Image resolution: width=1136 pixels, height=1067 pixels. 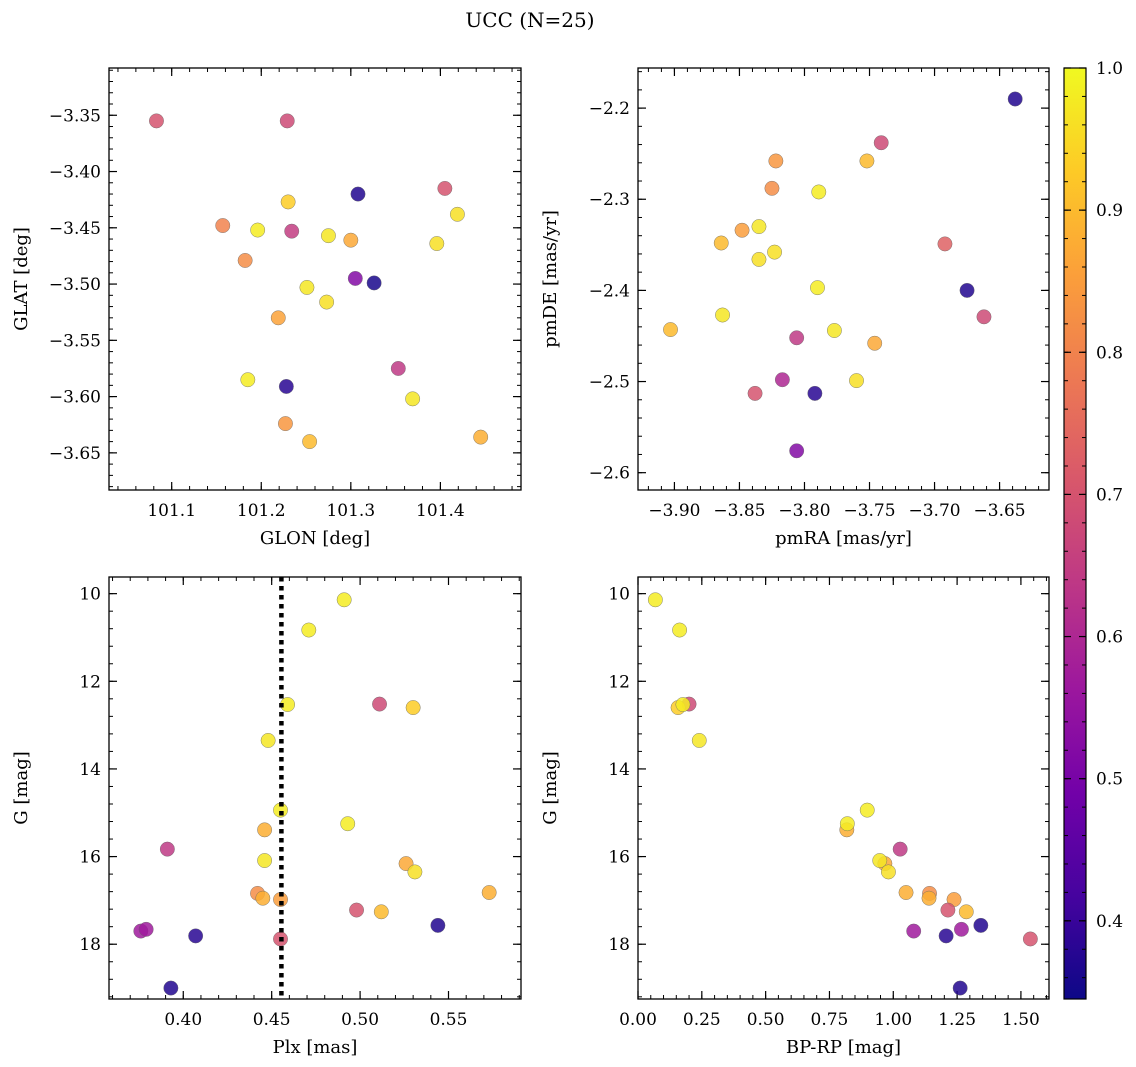 What do you see at coordinates (1109, 638) in the screenshot?
I see `colorbar-tick-label: 0.6` at bounding box center [1109, 638].